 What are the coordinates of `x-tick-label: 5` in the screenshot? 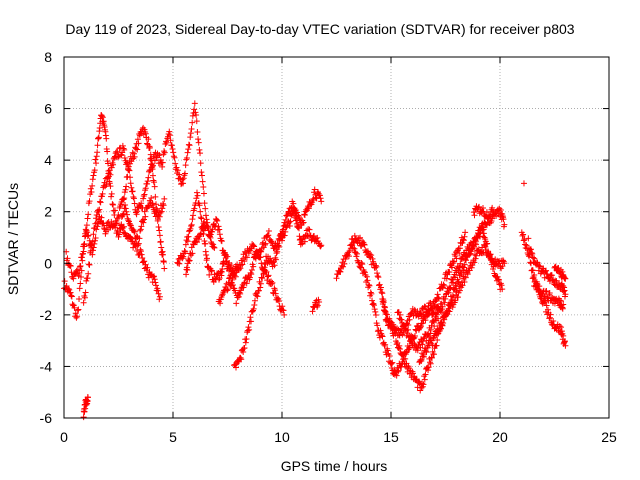 It's located at (173, 437).